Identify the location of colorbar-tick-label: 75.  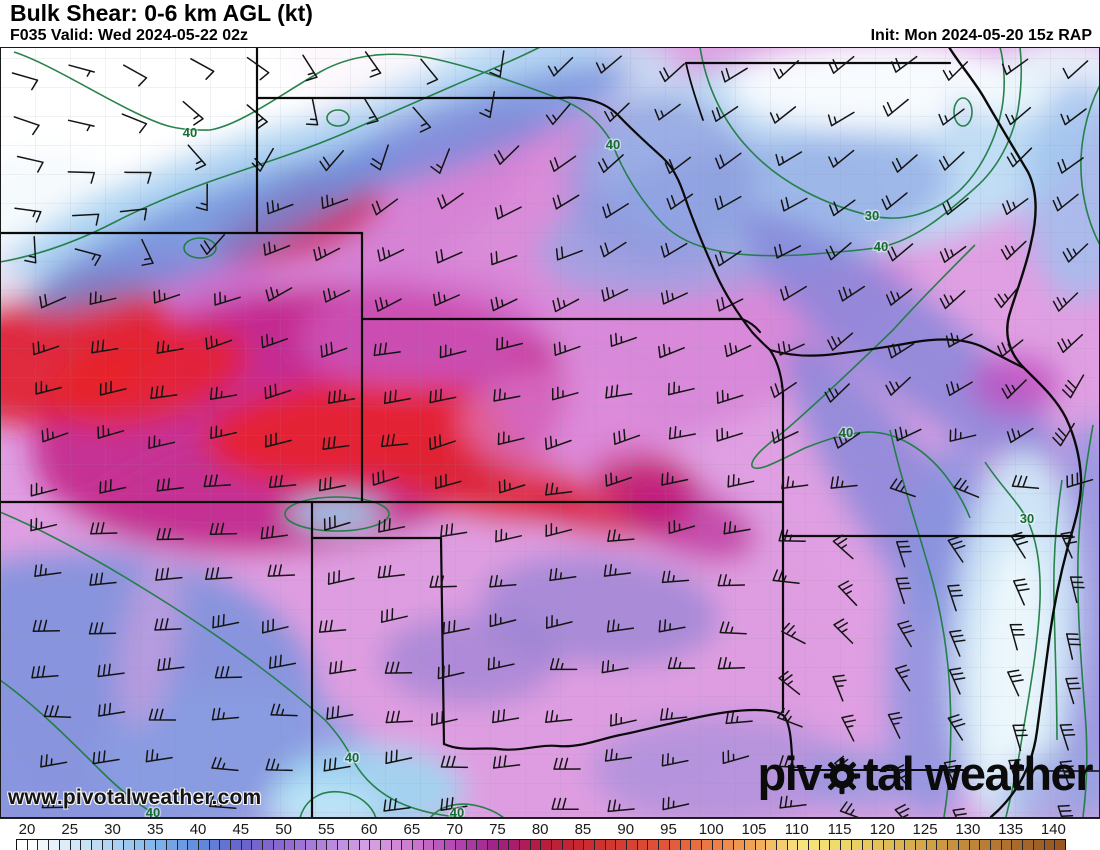
(497, 829).